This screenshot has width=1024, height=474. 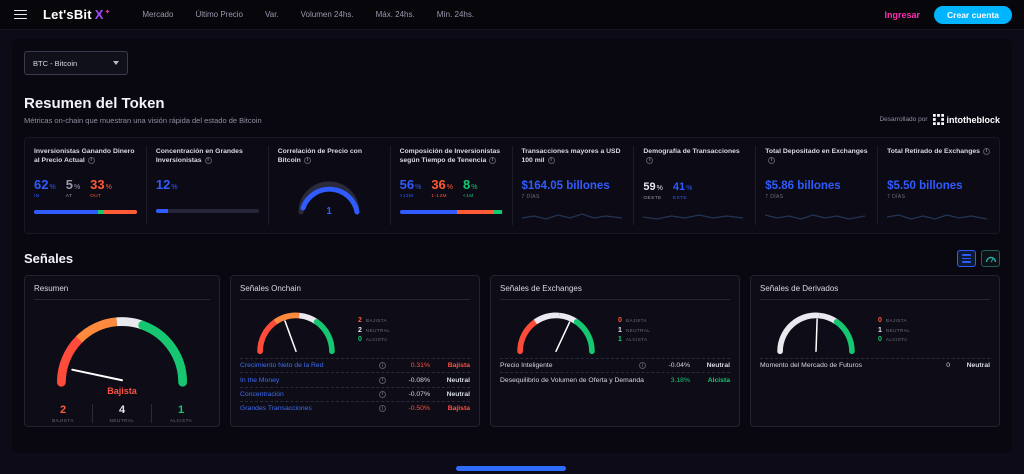 What do you see at coordinates (894, 330) in the screenshot?
I see `gauge-legend: 0 BAJISTA 1 NEUTRAL 0 ALCISTA` at bounding box center [894, 330].